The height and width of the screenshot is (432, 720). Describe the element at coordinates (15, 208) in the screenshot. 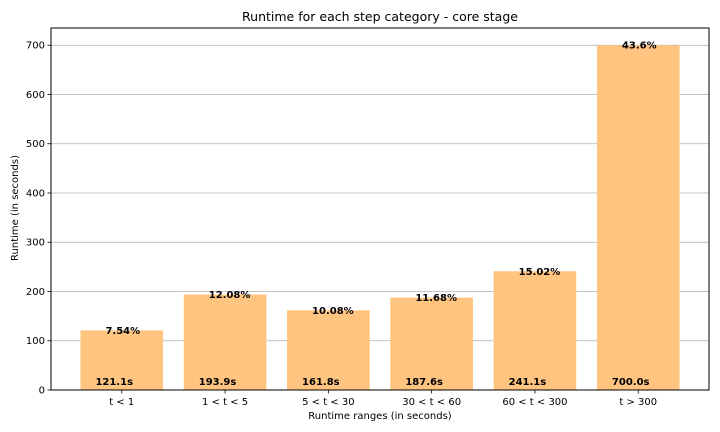

I see `y-axis-label: Runtime (in seconds)` at that location.